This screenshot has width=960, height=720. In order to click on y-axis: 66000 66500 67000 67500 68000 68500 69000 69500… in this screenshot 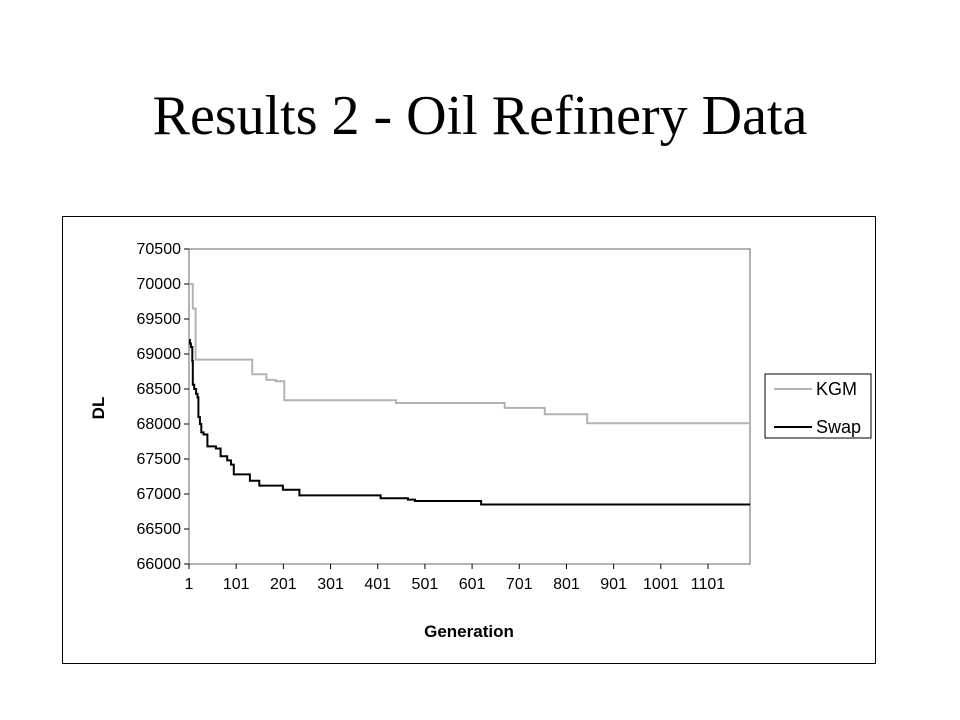, I will do `click(163, 407)`.